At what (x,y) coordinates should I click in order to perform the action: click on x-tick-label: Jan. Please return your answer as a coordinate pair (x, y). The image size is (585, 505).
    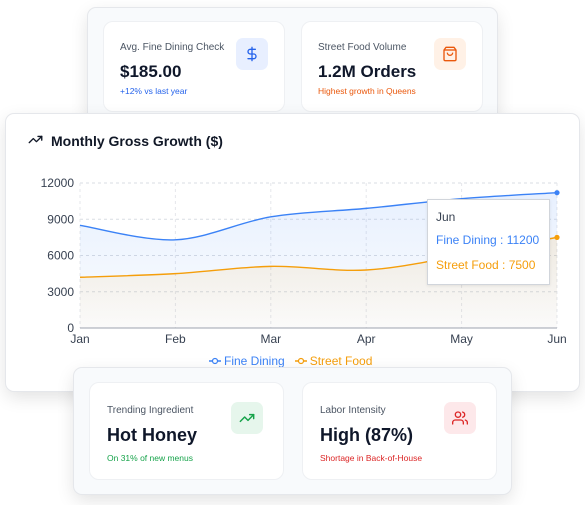
    Looking at the image, I should click on (79, 339).